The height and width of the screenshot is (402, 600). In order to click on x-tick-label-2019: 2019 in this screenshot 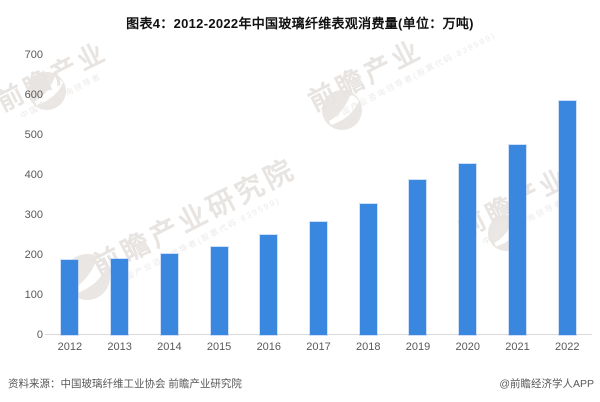, I will do `click(418, 347)`.